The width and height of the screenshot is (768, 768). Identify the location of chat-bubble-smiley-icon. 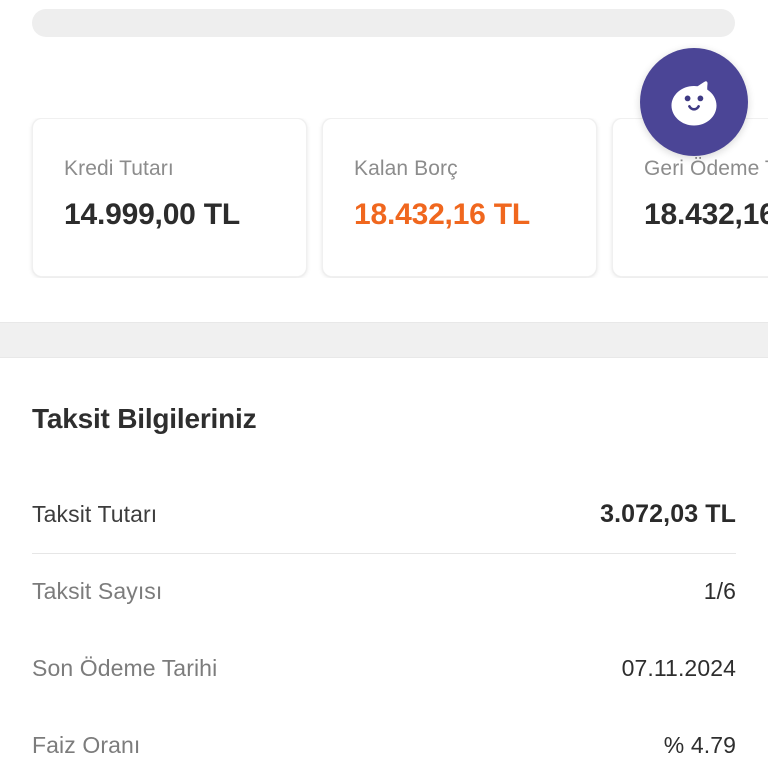
(694, 102).